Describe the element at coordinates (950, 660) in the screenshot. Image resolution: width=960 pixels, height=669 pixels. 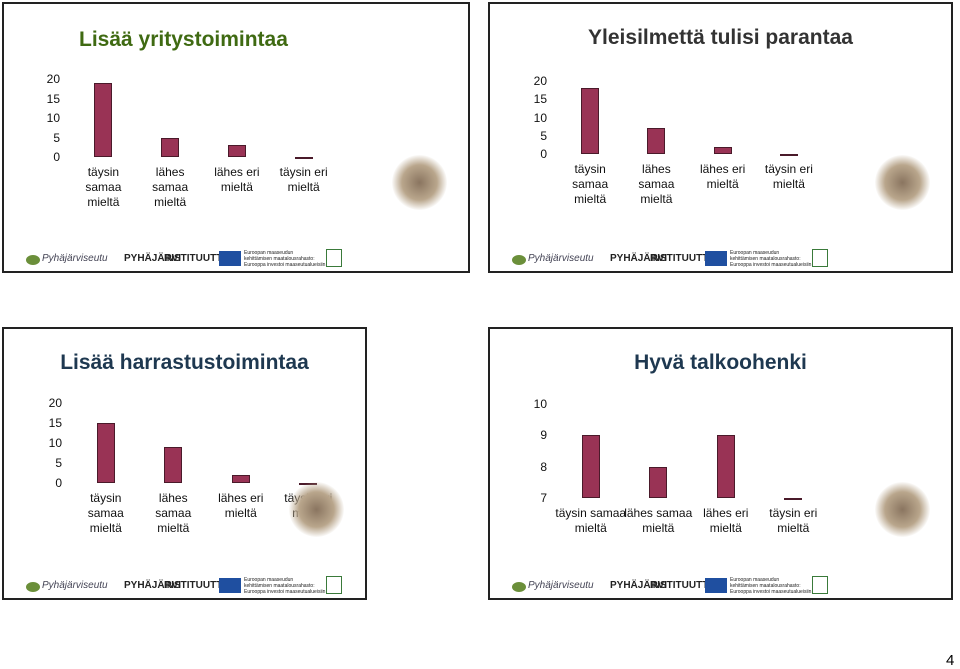
I see `page-number: 4` at that location.